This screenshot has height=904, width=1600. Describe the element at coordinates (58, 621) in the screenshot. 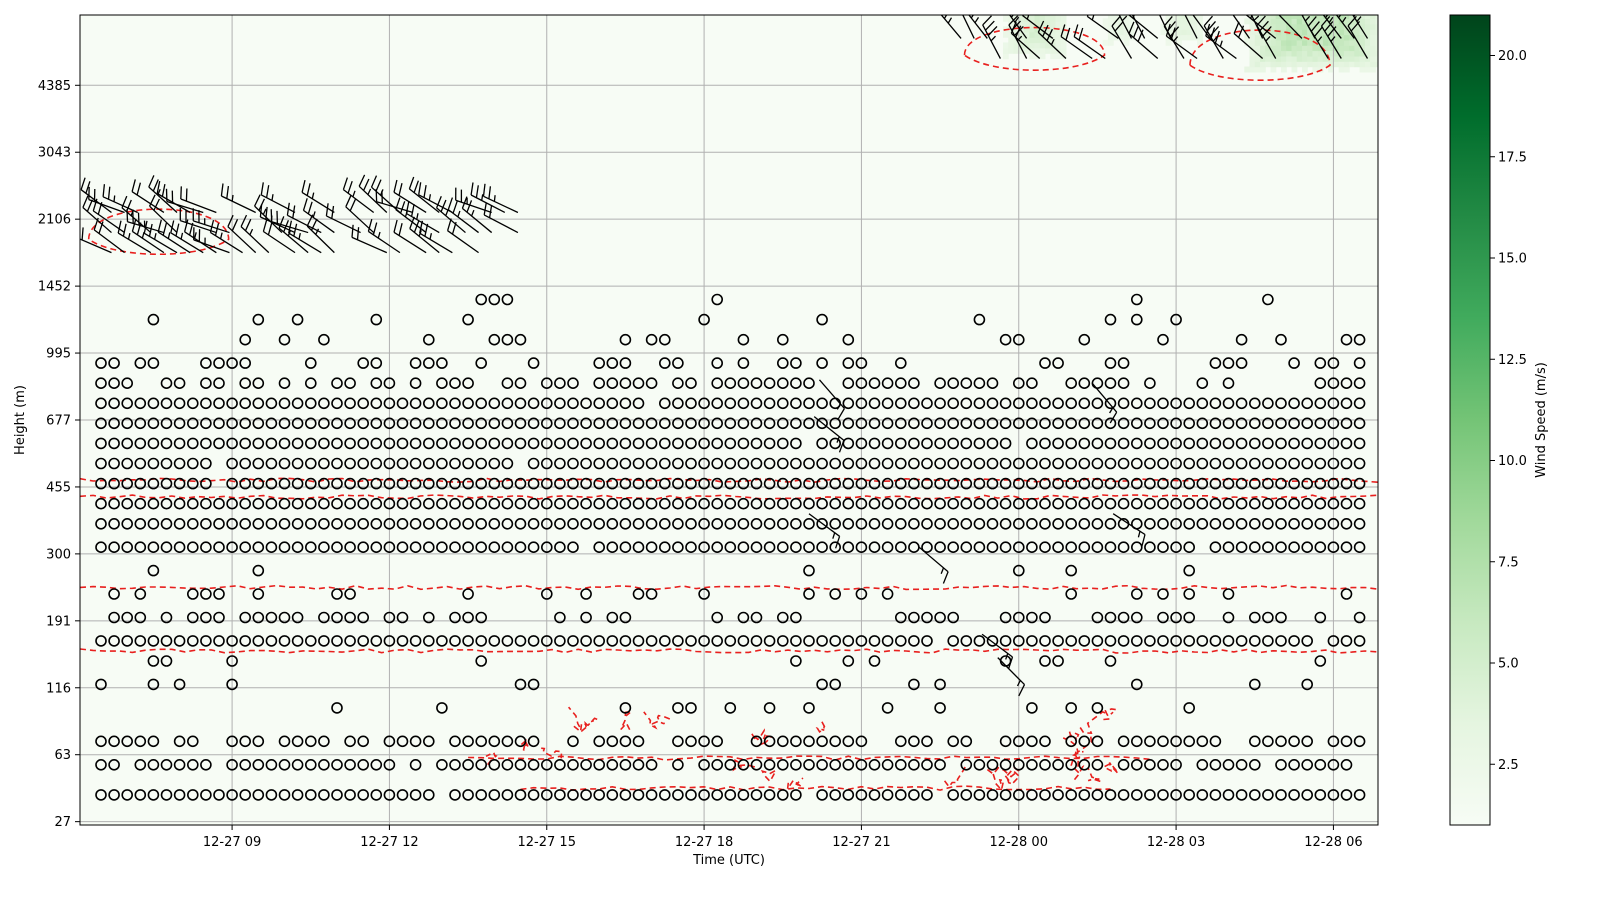

I see `y-tick-label: 191` at that location.